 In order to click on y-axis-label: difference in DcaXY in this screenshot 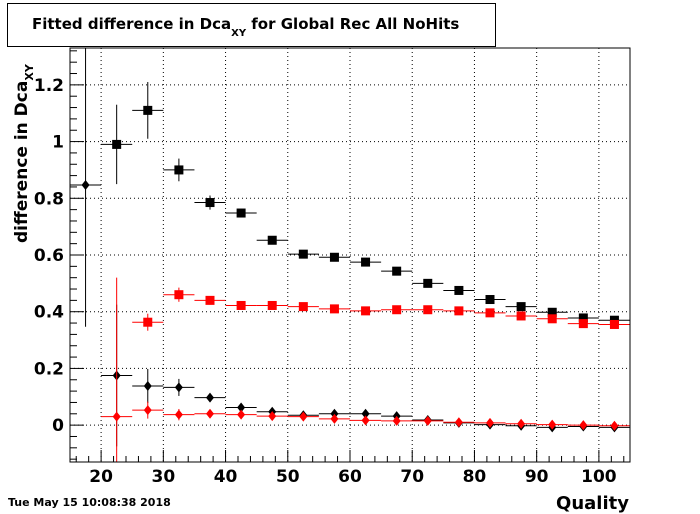, I will do `click(24, 153)`.